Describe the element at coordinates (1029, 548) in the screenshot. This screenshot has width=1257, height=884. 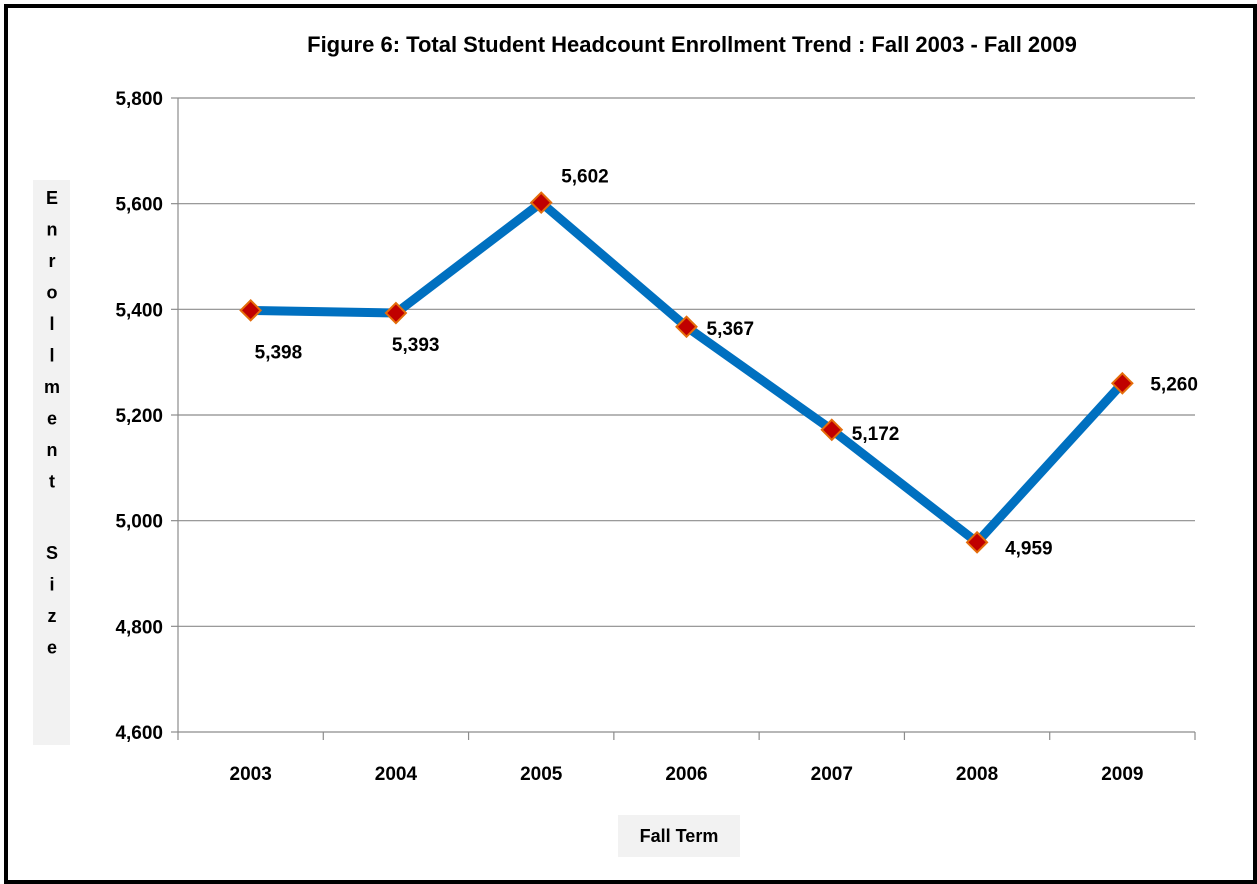
I see `data-label: 4,959` at that location.